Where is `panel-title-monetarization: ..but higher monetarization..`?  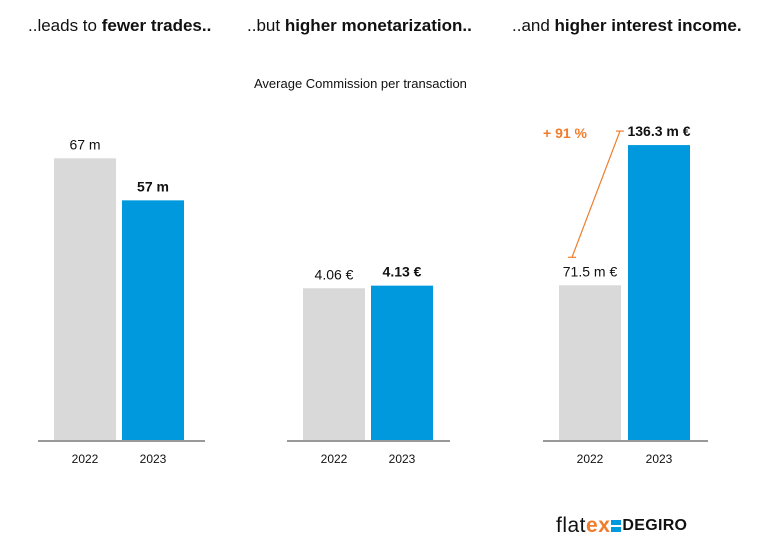
panel-title-monetarization: ..but higher monetarization.. is located at coordinates (359, 25).